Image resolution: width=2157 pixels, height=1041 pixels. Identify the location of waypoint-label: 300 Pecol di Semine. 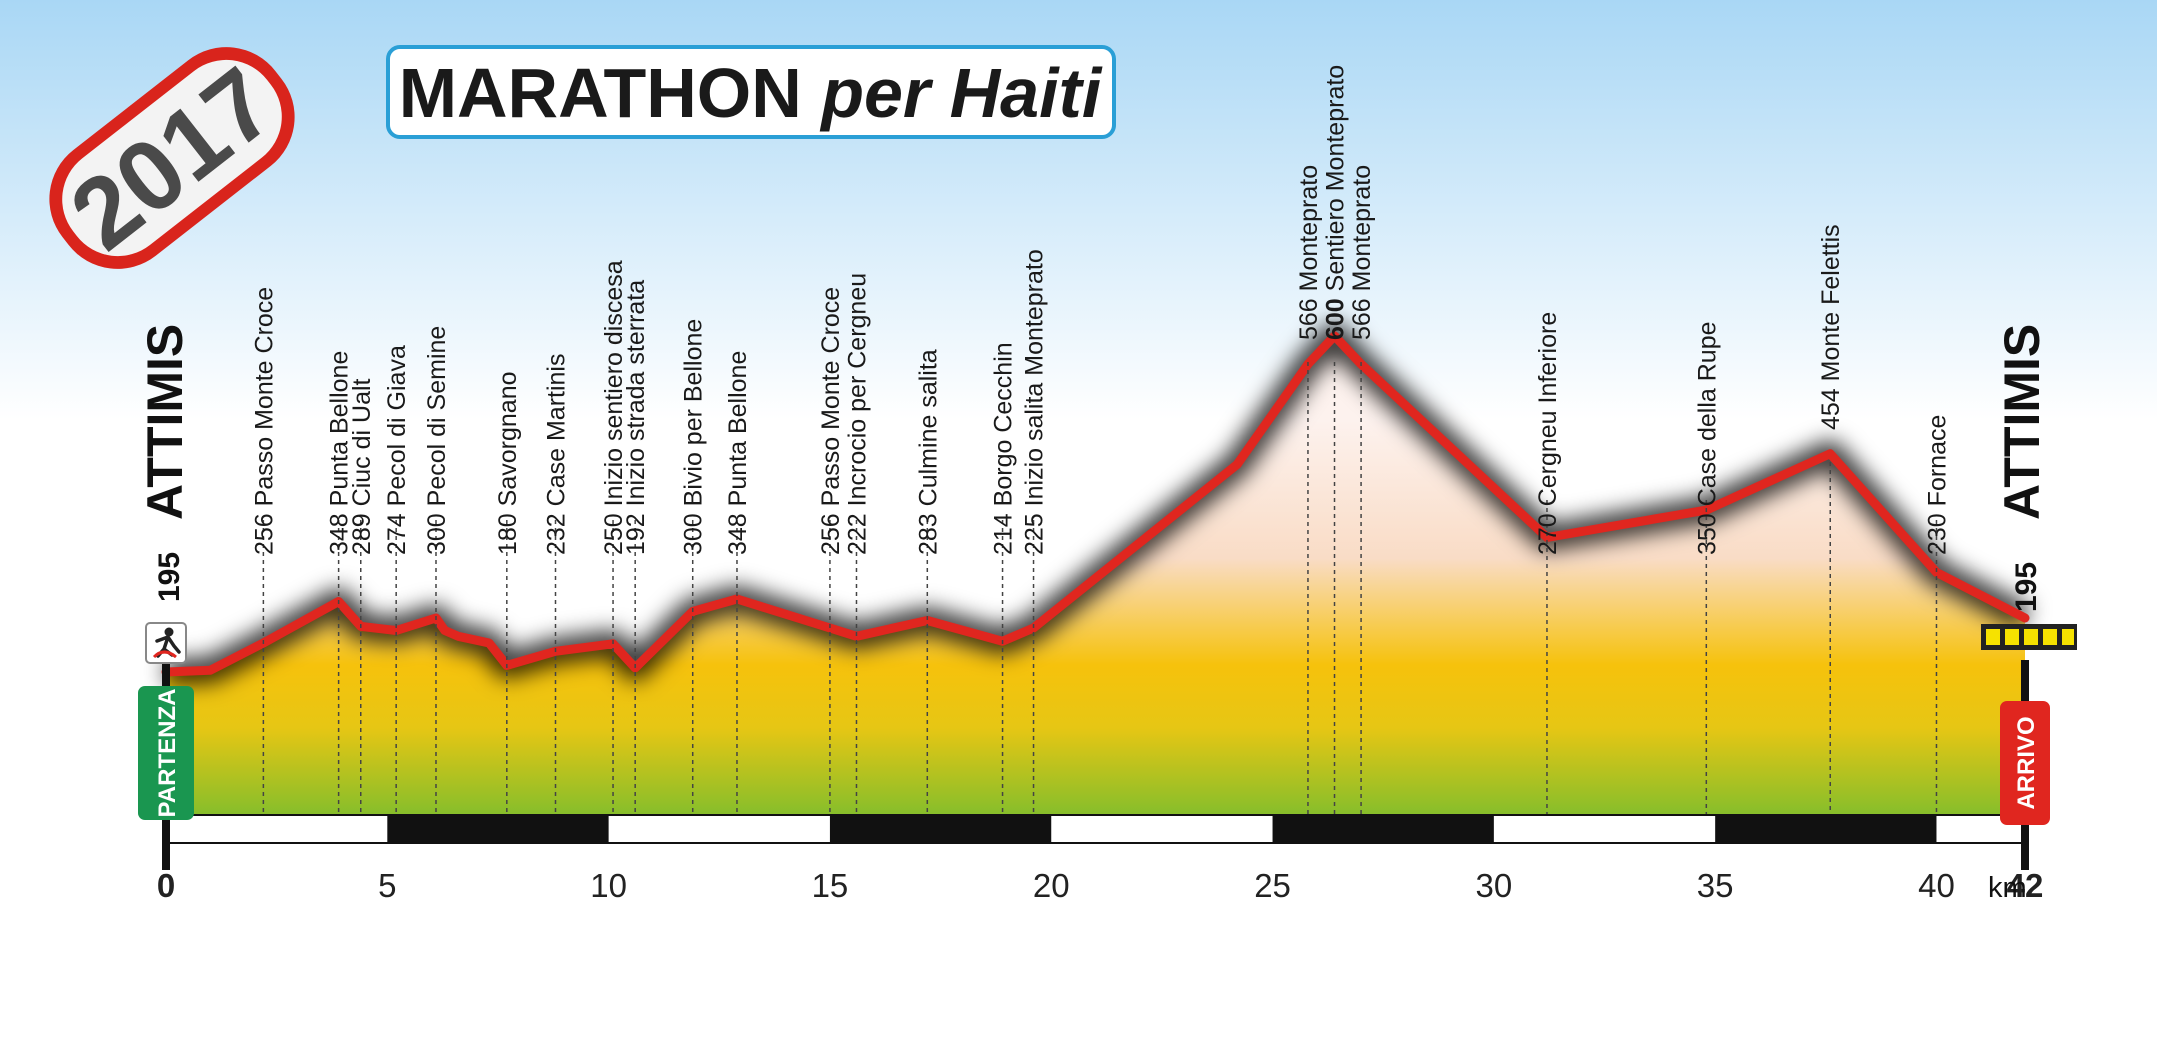
(437, 440).